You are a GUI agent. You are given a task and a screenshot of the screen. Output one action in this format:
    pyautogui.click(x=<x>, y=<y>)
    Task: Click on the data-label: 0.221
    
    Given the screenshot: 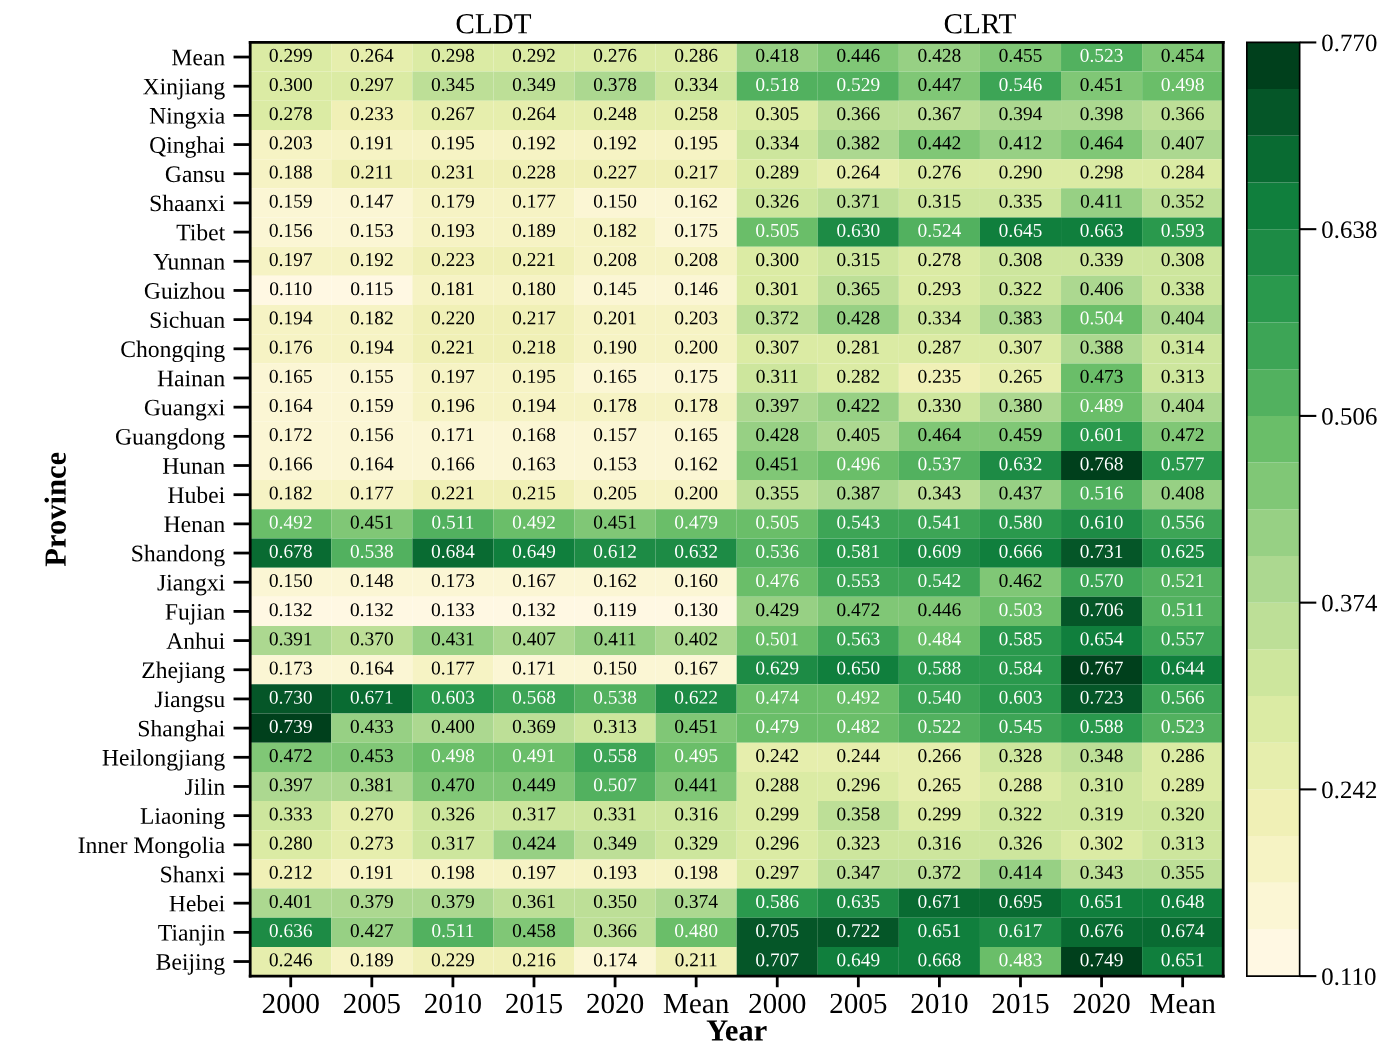 What is the action you would take?
    pyautogui.click(x=452, y=493)
    